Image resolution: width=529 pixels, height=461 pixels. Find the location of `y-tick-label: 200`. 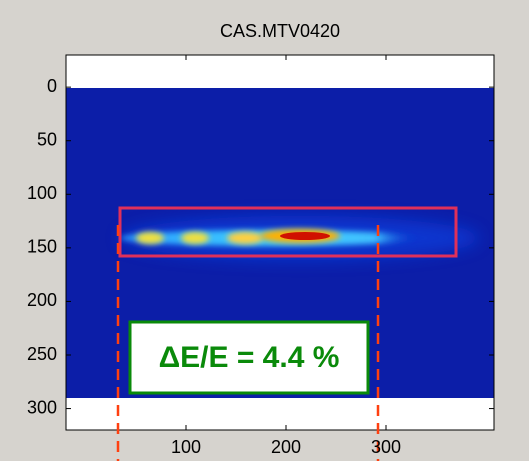

y-tick-label: 200 is located at coordinates (42, 300).